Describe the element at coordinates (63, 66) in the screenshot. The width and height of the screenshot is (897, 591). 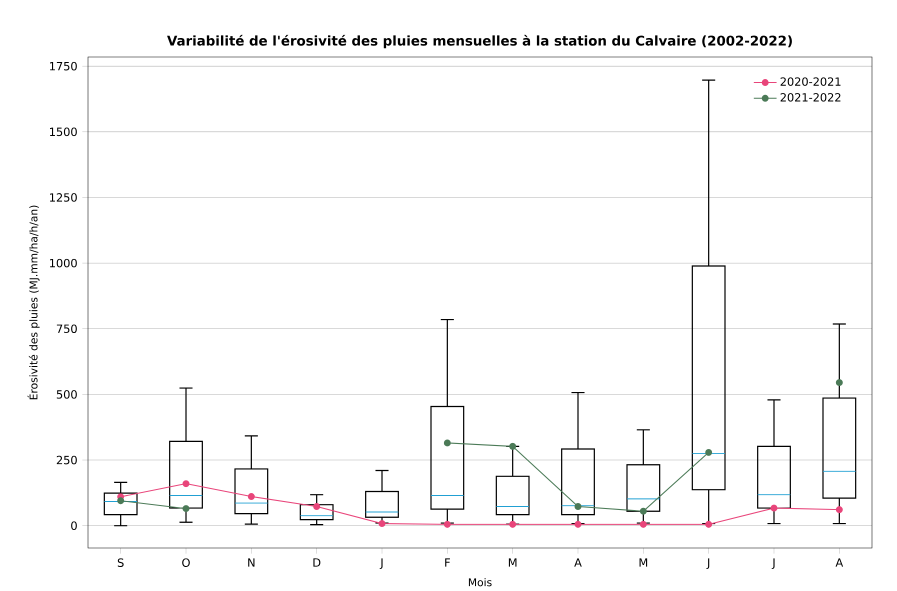
I see `y-tick-label: 1750` at that location.